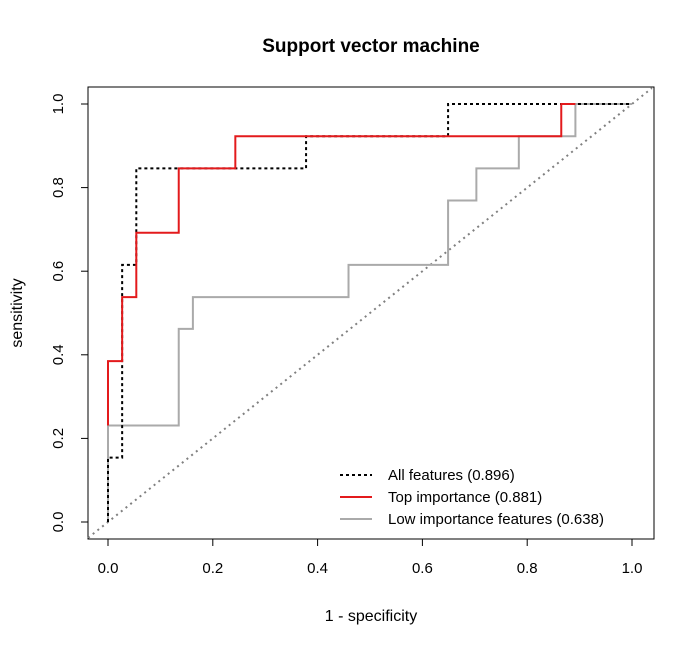 This screenshot has height=650, width=700. Describe the element at coordinates (527, 568) in the screenshot. I see `x-tick-label: 0.8` at that location.